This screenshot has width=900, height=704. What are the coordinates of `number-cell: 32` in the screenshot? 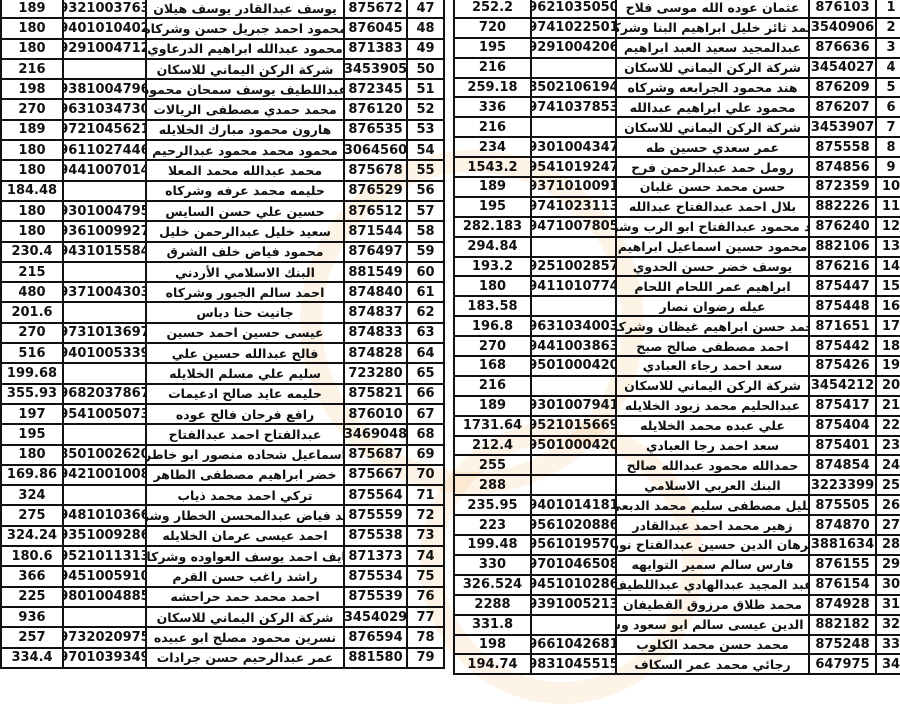 It's located at (888, 626).